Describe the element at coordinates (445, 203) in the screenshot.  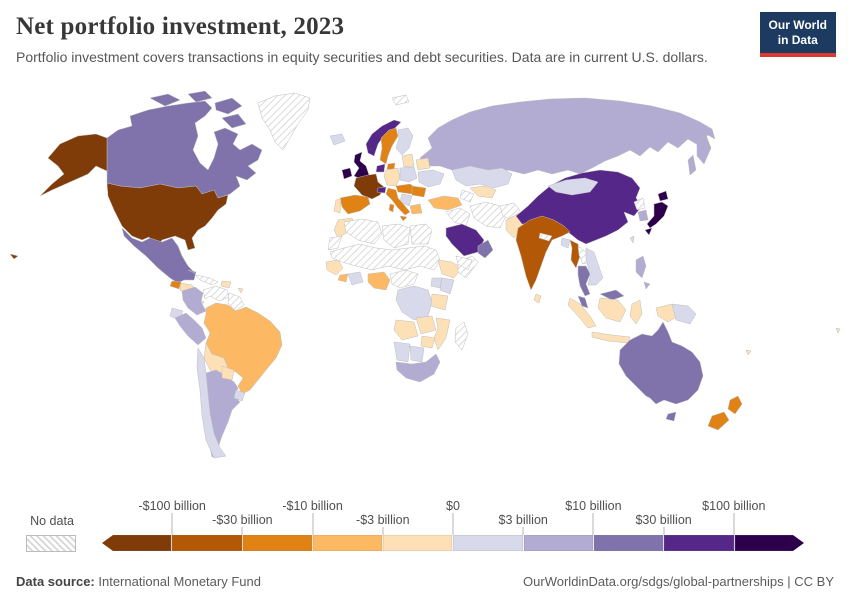
I see `country-turkey` at that location.